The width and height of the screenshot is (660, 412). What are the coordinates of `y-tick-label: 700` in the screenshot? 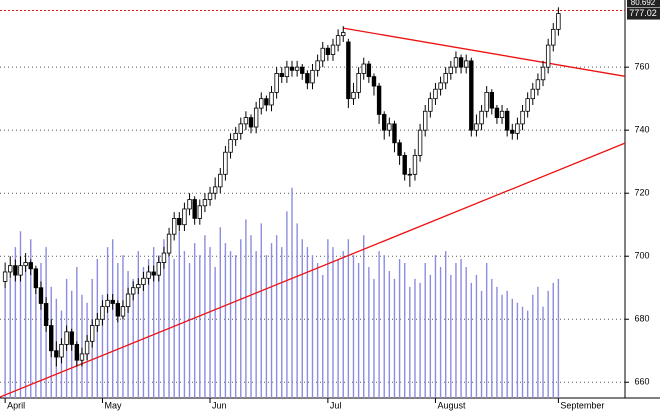 It's located at (641, 256).